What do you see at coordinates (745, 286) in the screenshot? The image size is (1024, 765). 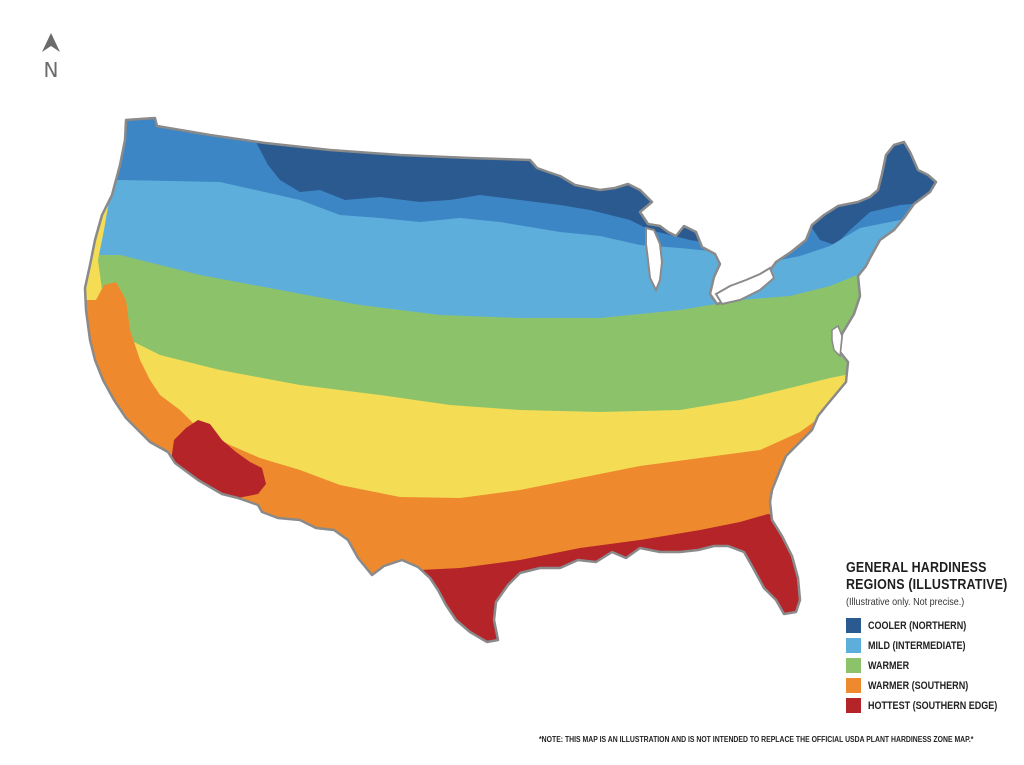 I see `lake-erie` at bounding box center [745, 286].